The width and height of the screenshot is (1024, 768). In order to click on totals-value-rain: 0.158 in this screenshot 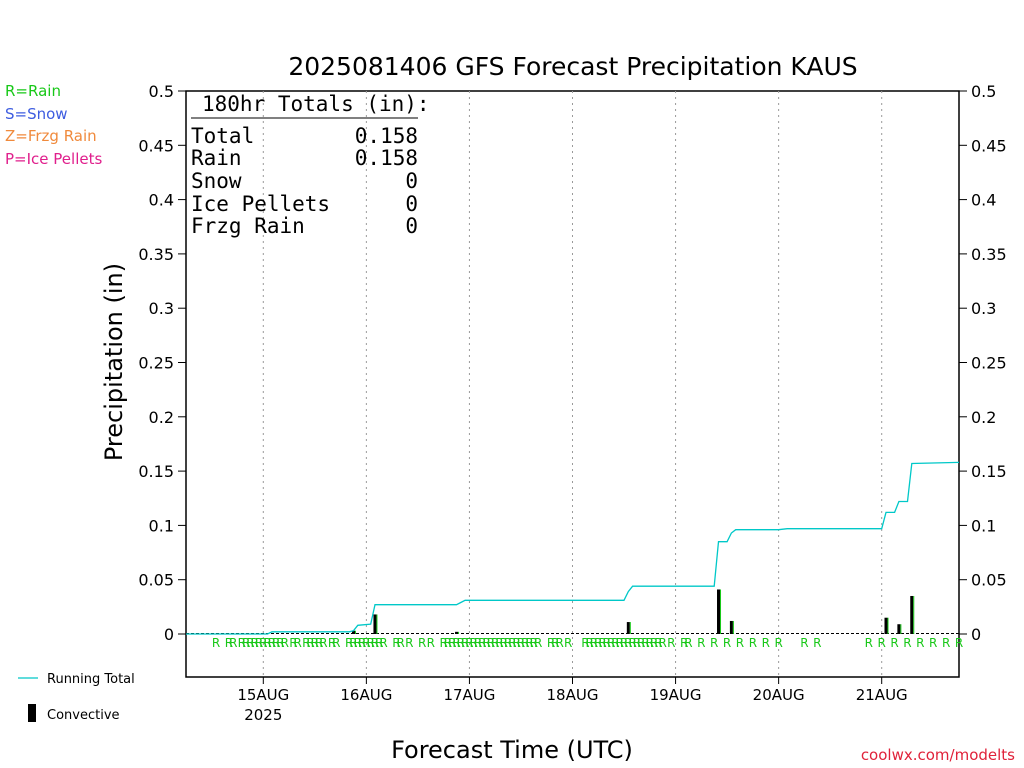, I will do `click(386, 158)`.